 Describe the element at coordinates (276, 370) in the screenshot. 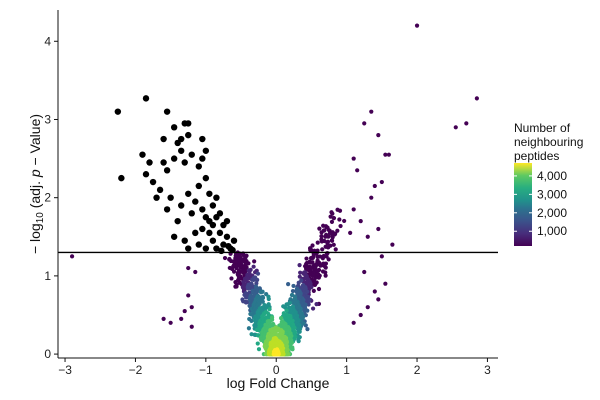

I see `x-tick-label: 0` at that location.